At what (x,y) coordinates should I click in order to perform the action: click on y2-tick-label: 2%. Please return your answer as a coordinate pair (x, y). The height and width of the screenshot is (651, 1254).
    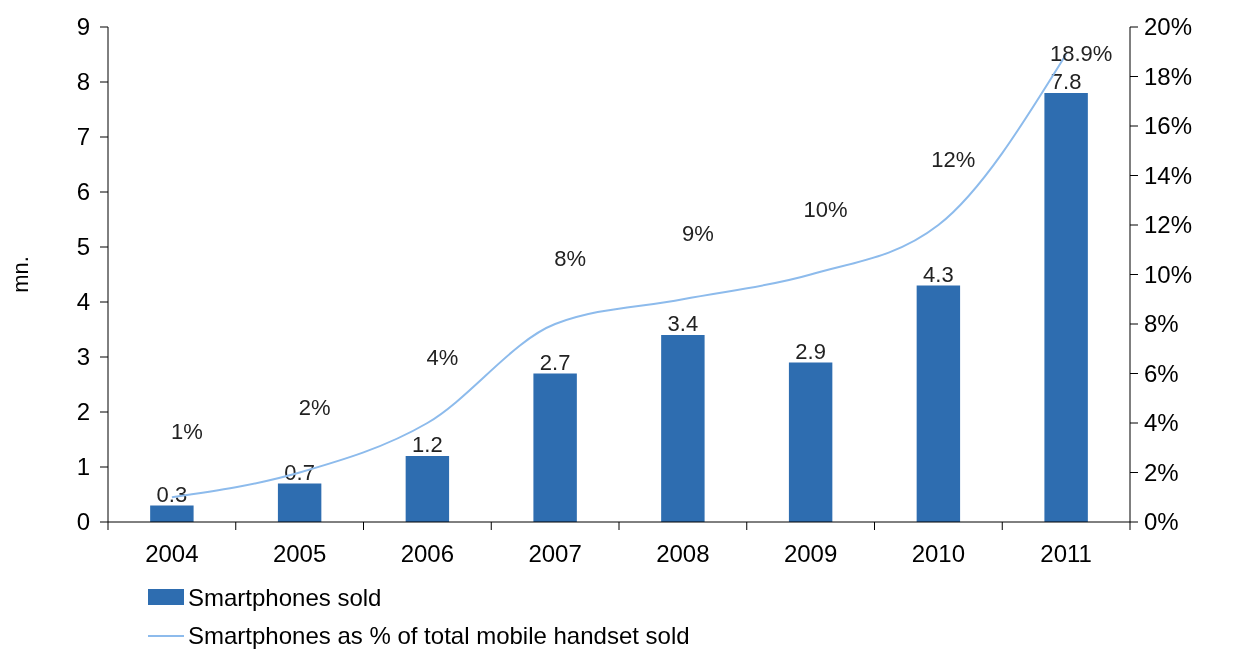
    Looking at the image, I should click on (1161, 472).